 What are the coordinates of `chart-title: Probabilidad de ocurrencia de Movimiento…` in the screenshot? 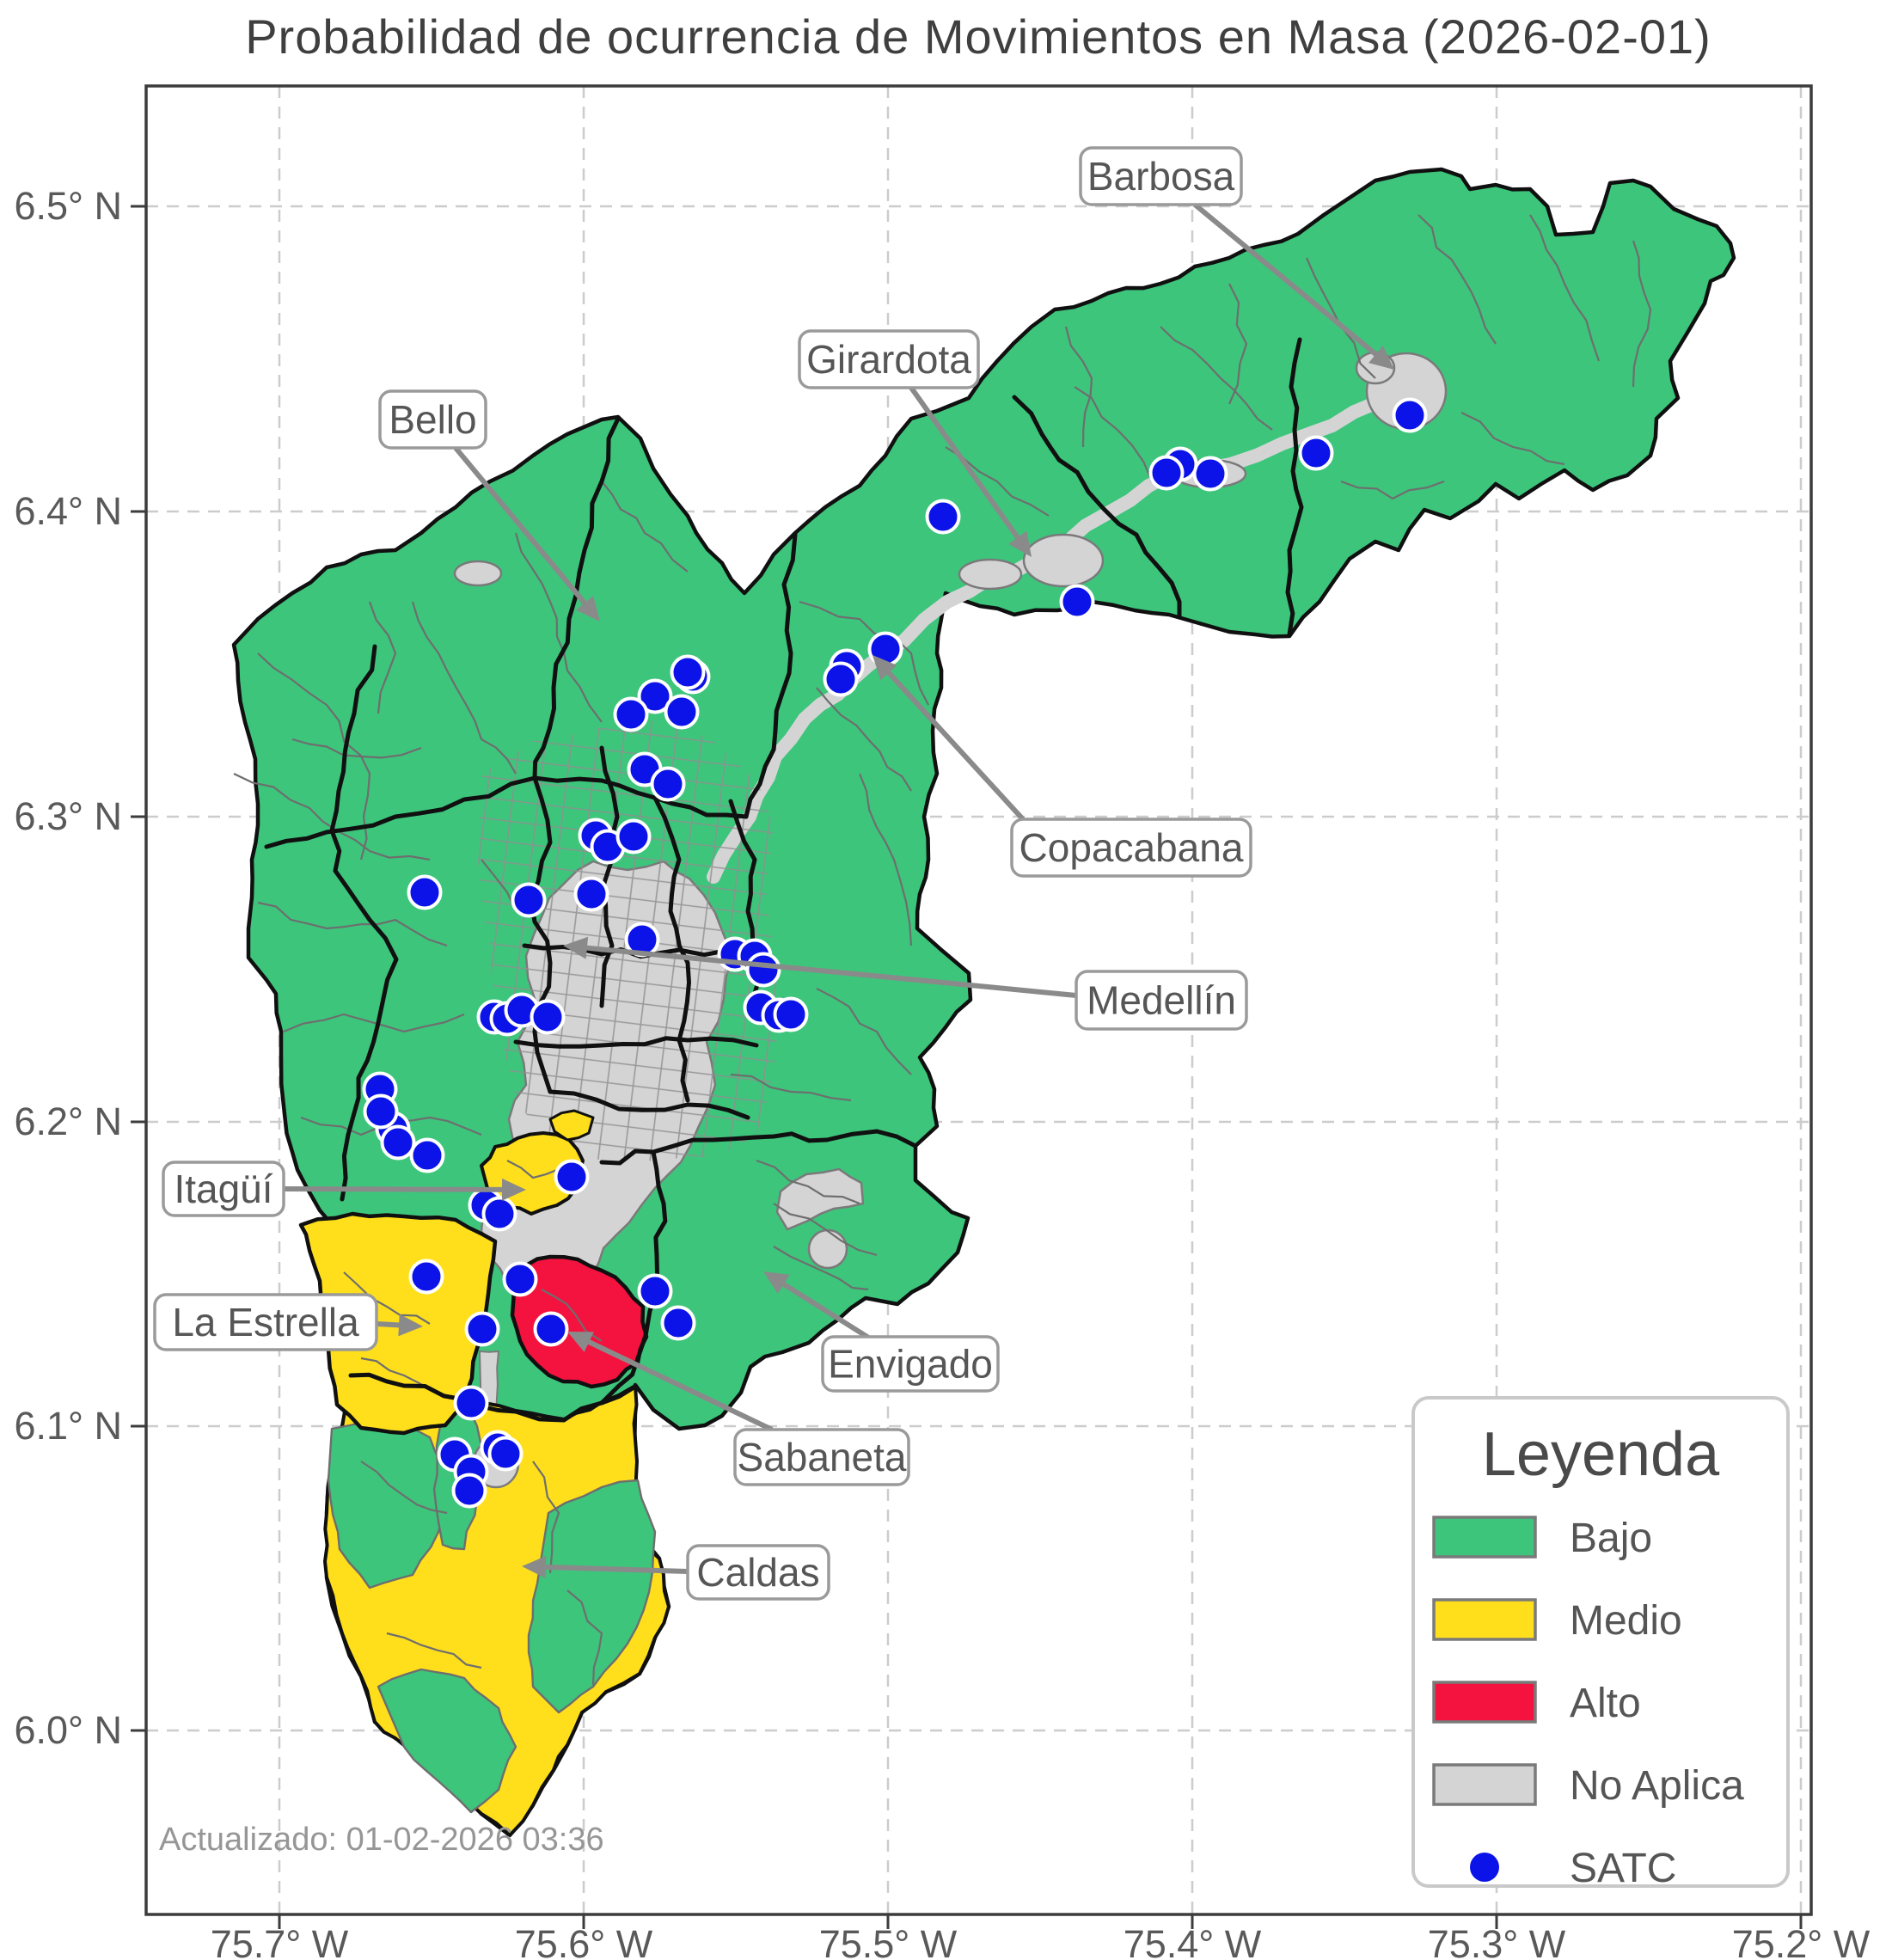 It's located at (978, 36).